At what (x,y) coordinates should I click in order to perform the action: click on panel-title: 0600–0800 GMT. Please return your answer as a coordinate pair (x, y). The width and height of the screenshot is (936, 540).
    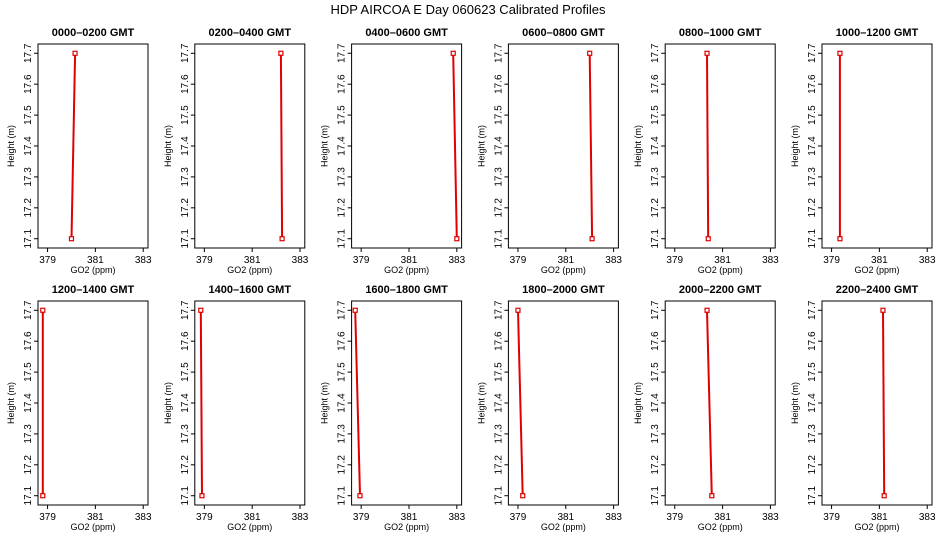
    Looking at the image, I should click on (563, 33).